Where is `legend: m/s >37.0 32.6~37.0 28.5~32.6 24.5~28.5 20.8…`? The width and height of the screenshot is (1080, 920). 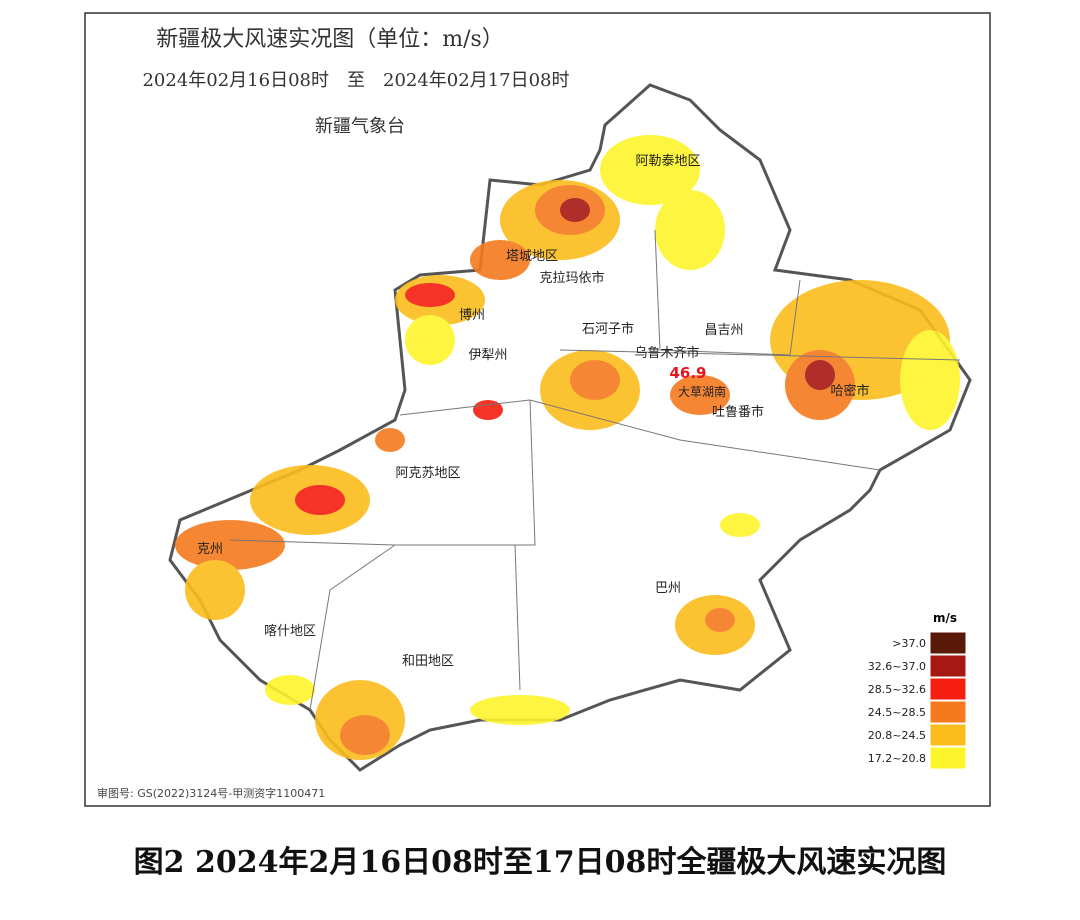
legend: m/s >37.0 32.6~37.0 28.5~32.6 24.5~28.5 20.8… is located at coordinates (917, 690).